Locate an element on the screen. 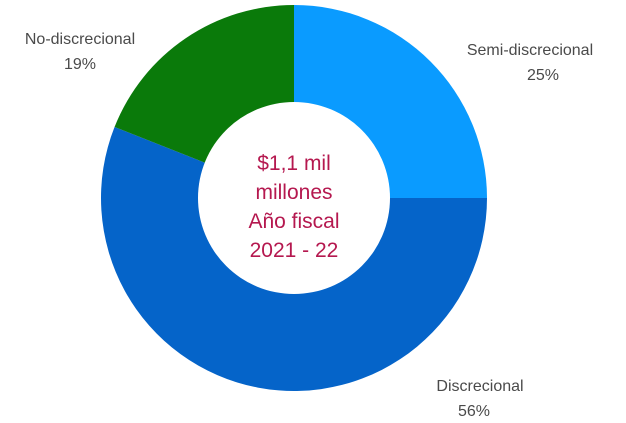 Image resolution: width=626 pixels, height=423 pixels. center-line-2: millones is located at coordinates (293, 192).